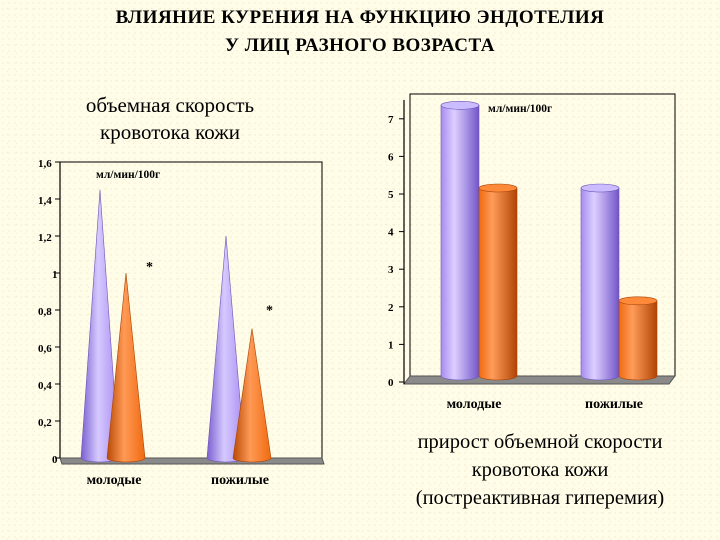 Image resolution: width=720 pixels, height=540 pixels. I want to click on left-caption-line-2: кровотока кожи, so click(170, 132).